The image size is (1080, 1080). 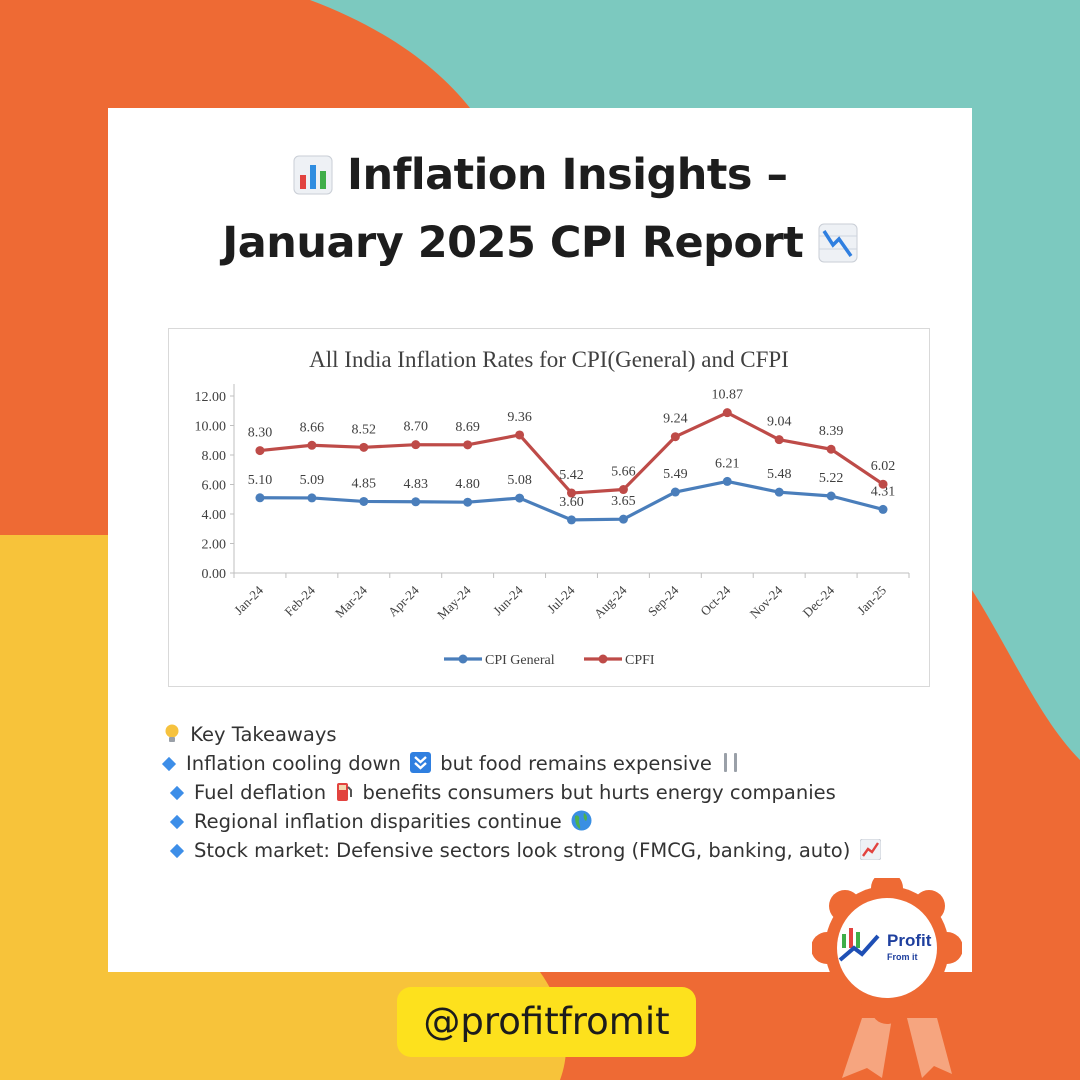 What do you see at coordinates (260, 433) in the screenshot?
I see `data-label: 8.30` at bounding box center [260, 433].